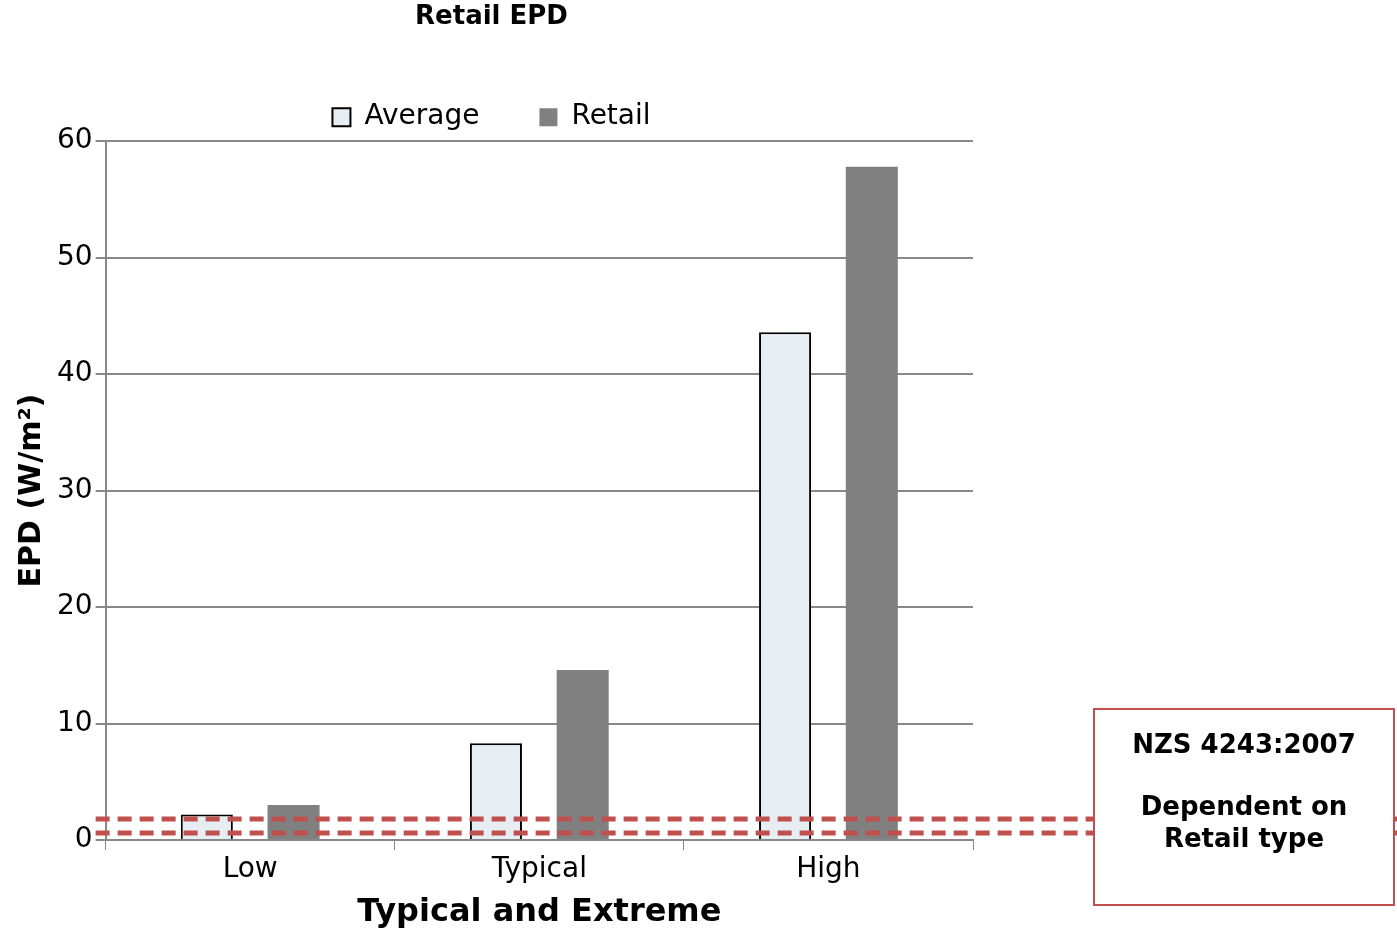  What do you see at coordinates (29, 490) in the screenshot?
I see `y-axis-title: EPD (W/m²)` at bounding box center [29, 490].